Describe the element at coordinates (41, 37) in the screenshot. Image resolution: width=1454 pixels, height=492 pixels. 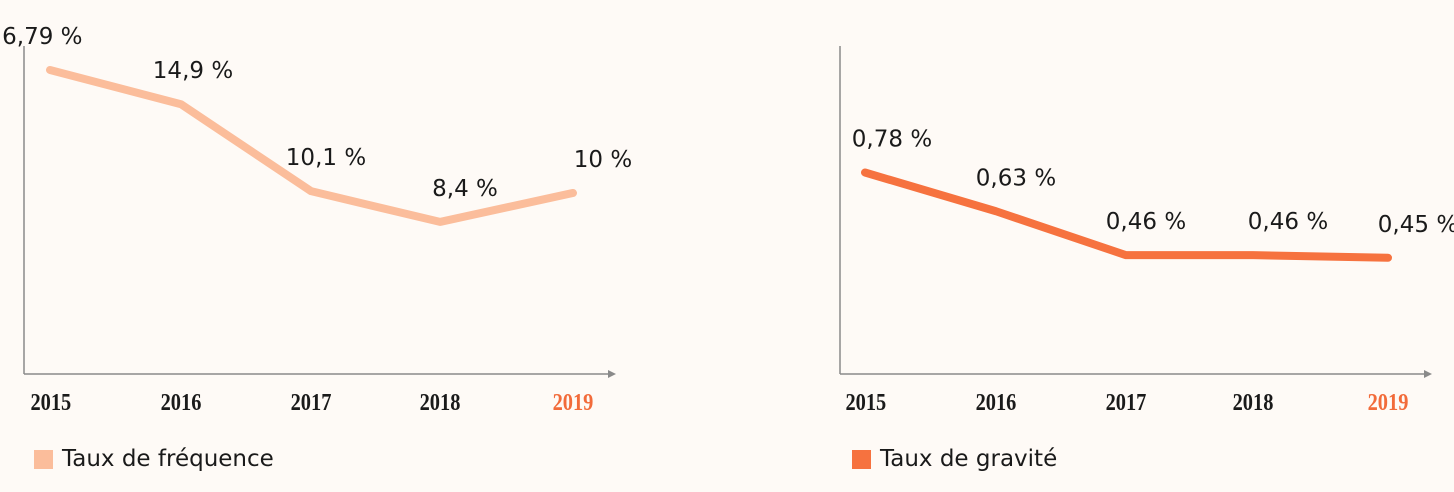
I see `frequency-data-label: 16,79 %` at that location.